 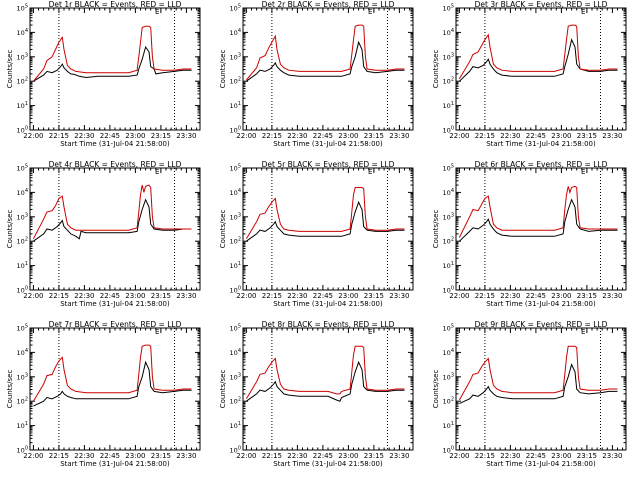 What do you see at coordinates (541, 4) in the screenshot?
I see `plot-title: Det 3r BLACK = Events, RED = LLD` at bounding box center [541, 4].